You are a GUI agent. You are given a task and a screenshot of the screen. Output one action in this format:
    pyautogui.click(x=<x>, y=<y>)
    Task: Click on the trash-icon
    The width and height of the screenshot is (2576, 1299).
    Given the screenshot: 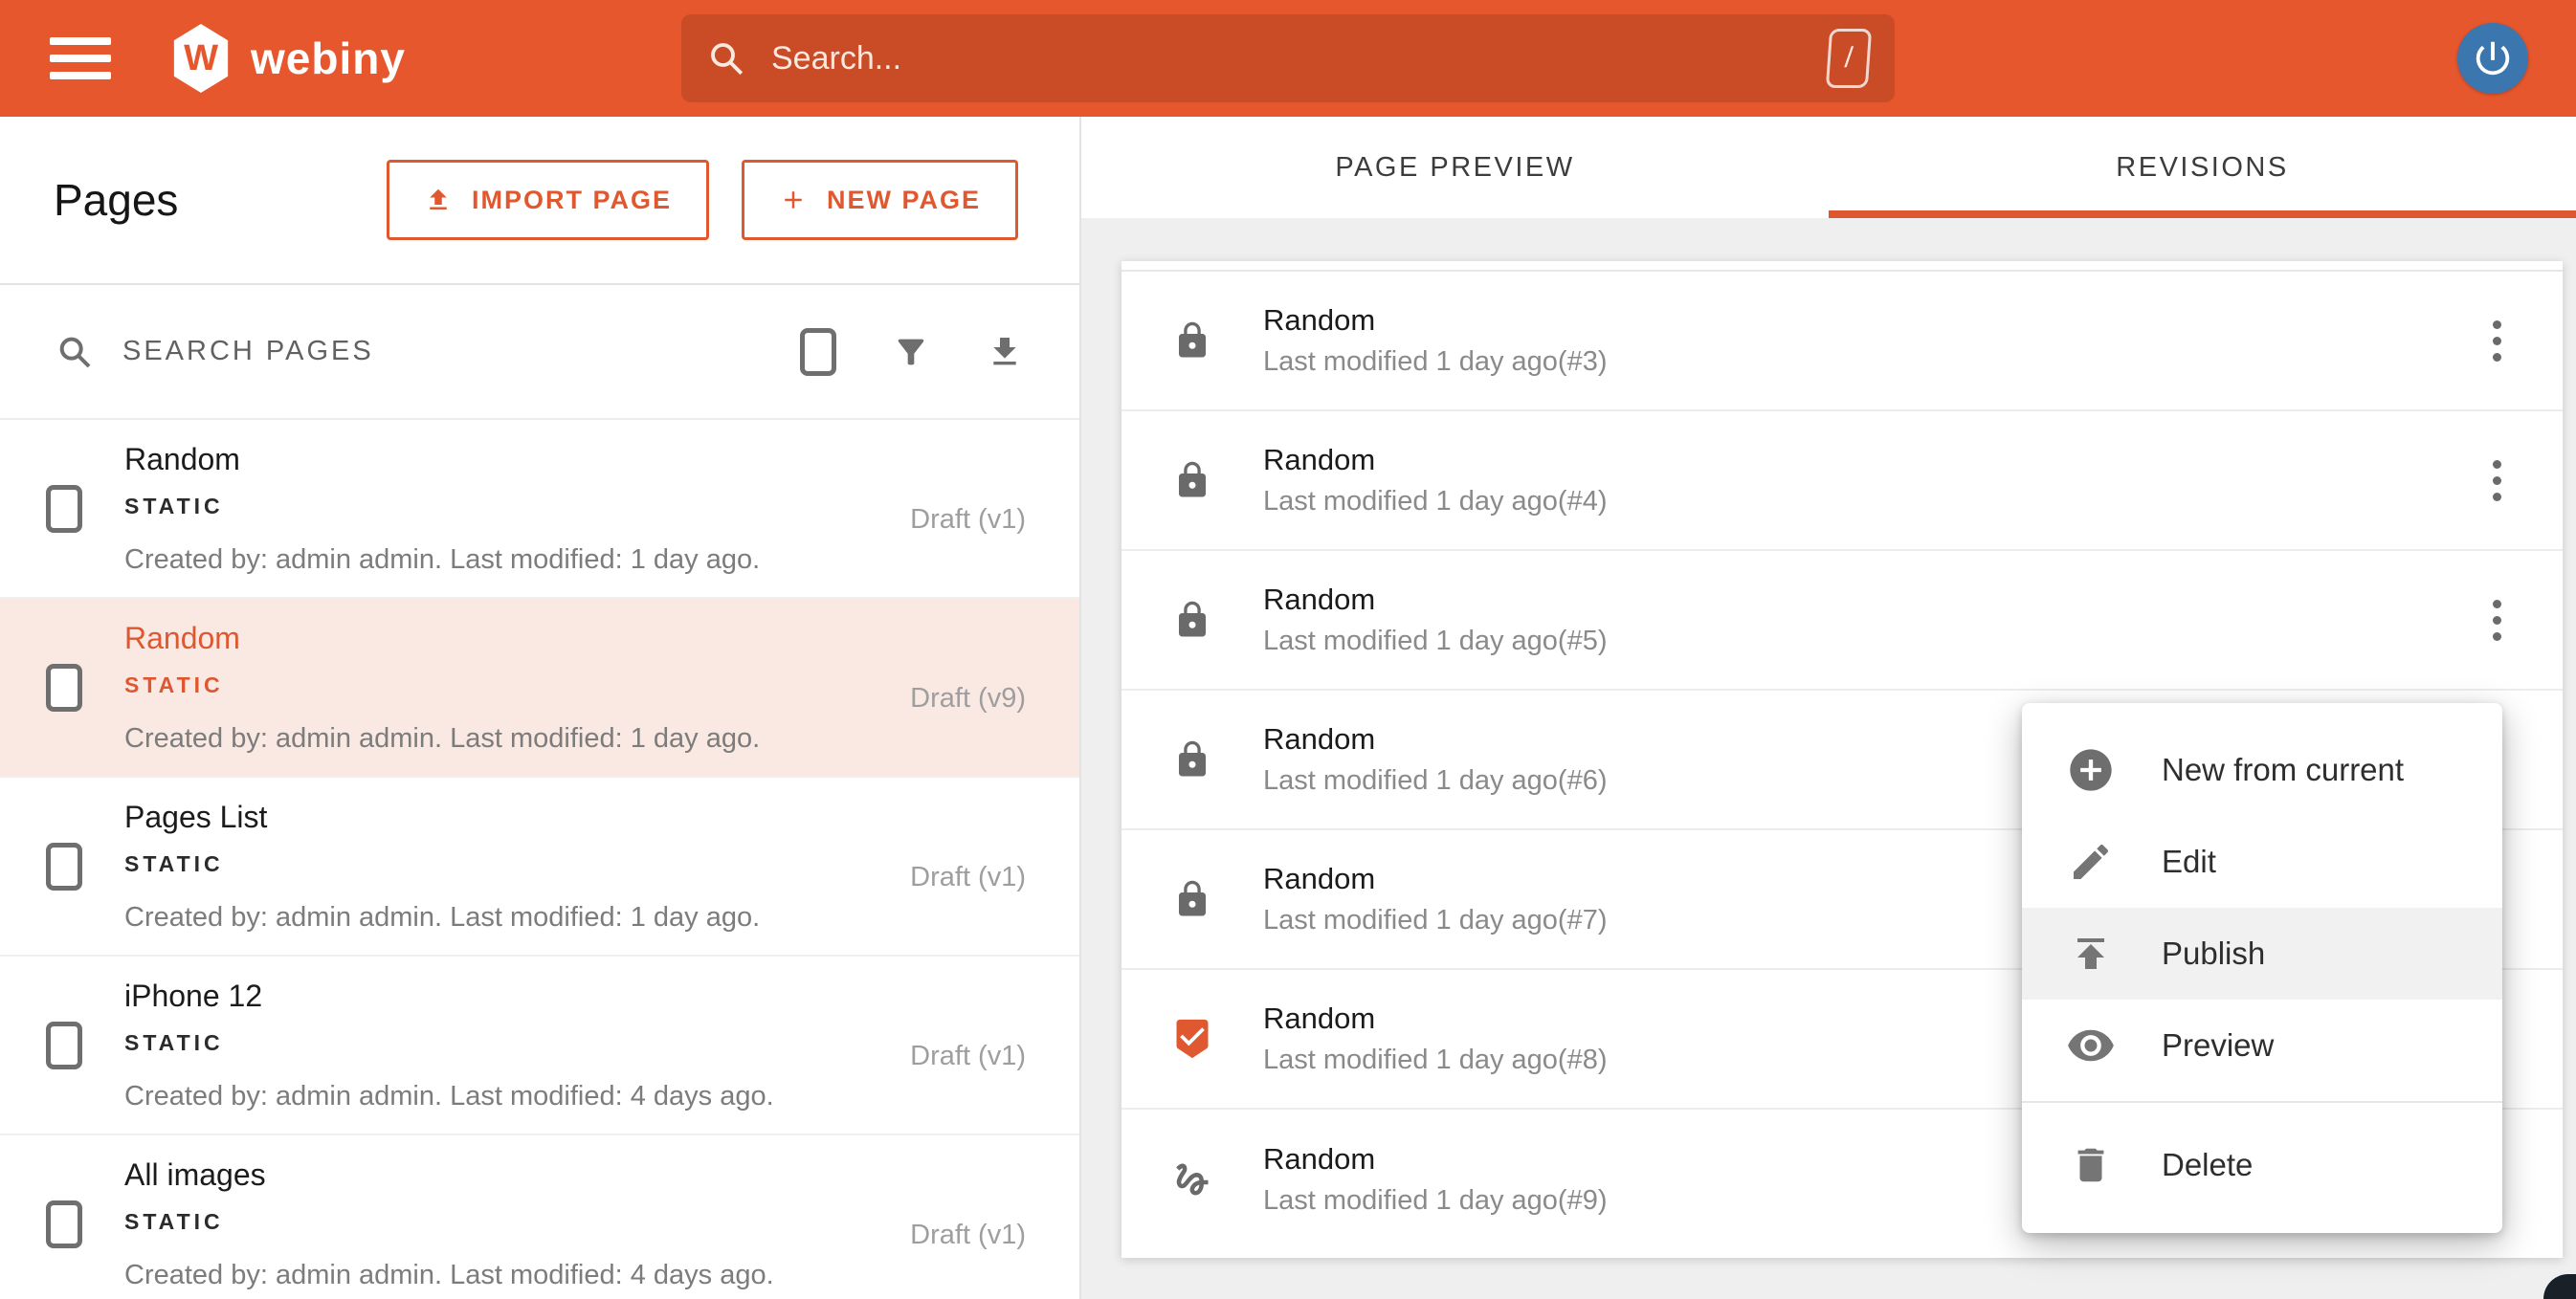 What is the action you would take?
    pyautogui.click(x=2090, y=1165)
    